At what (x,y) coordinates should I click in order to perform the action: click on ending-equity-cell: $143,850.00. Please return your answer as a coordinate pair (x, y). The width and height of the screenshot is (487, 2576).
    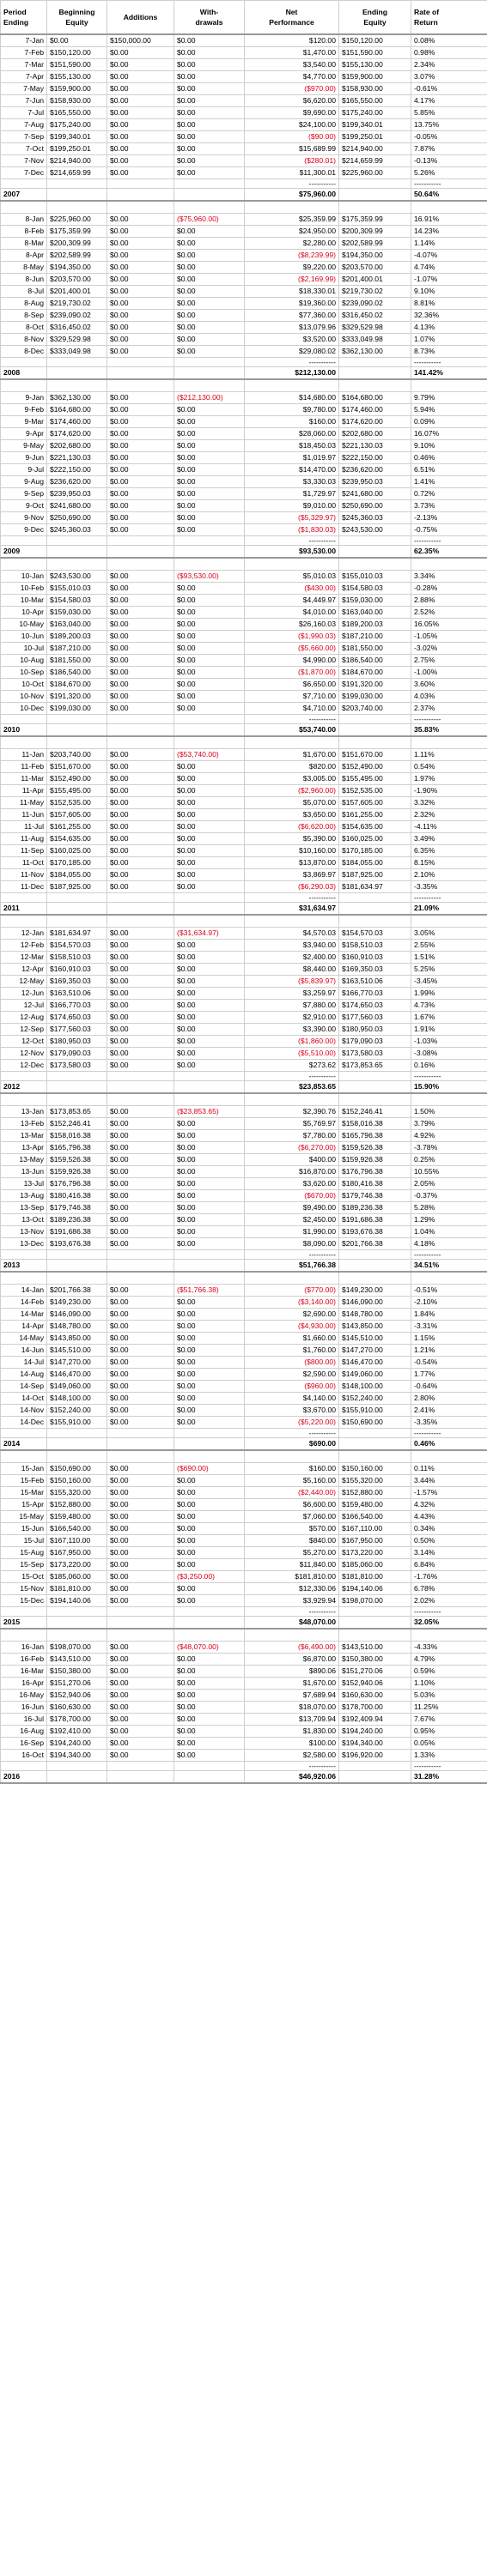
    Looking at the image, I should click on (374, 1326).